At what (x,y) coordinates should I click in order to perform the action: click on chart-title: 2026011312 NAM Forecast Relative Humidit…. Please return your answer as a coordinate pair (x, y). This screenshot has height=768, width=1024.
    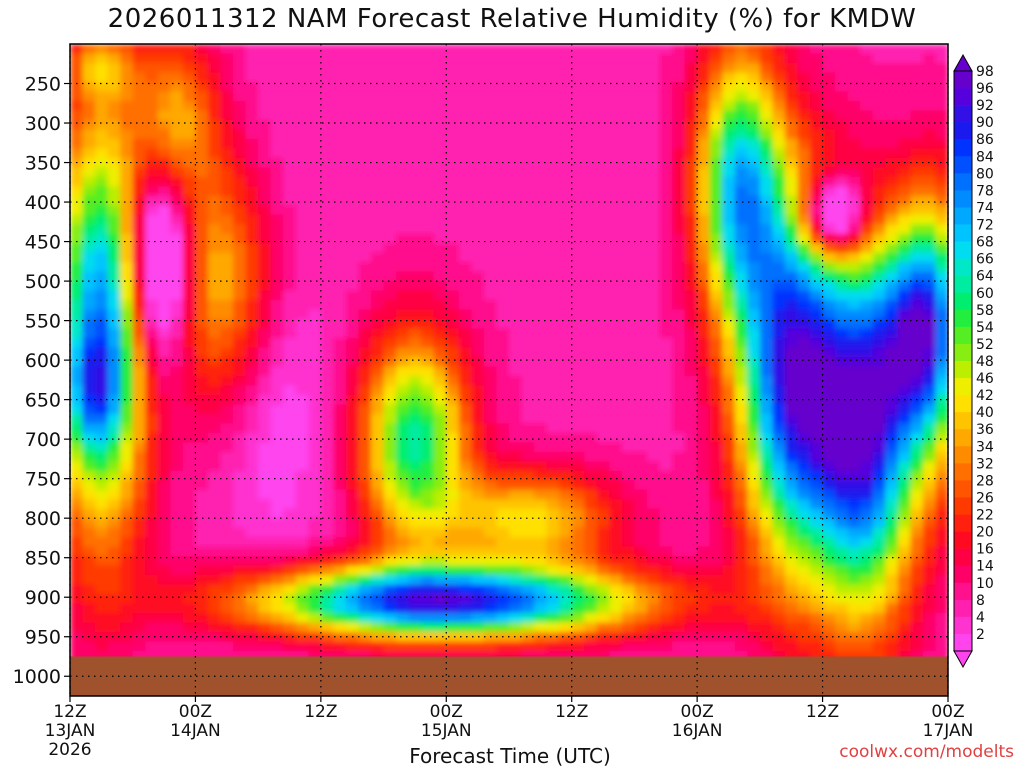
    Looking at the image, I should click on (512, 19).